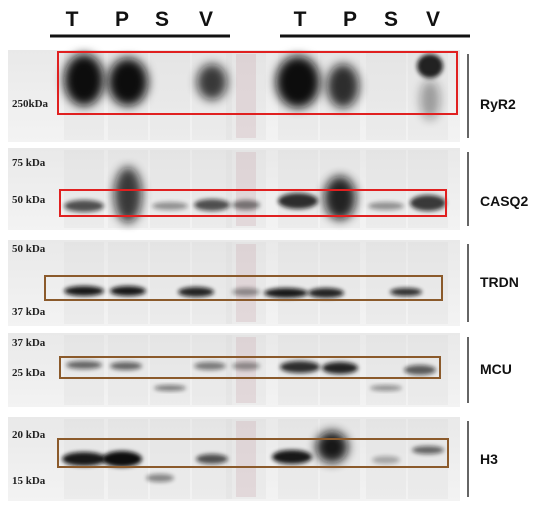 This screenshot has width=550, height=519. I want to click on marker-label: 15 kDa, so click(29, 481).